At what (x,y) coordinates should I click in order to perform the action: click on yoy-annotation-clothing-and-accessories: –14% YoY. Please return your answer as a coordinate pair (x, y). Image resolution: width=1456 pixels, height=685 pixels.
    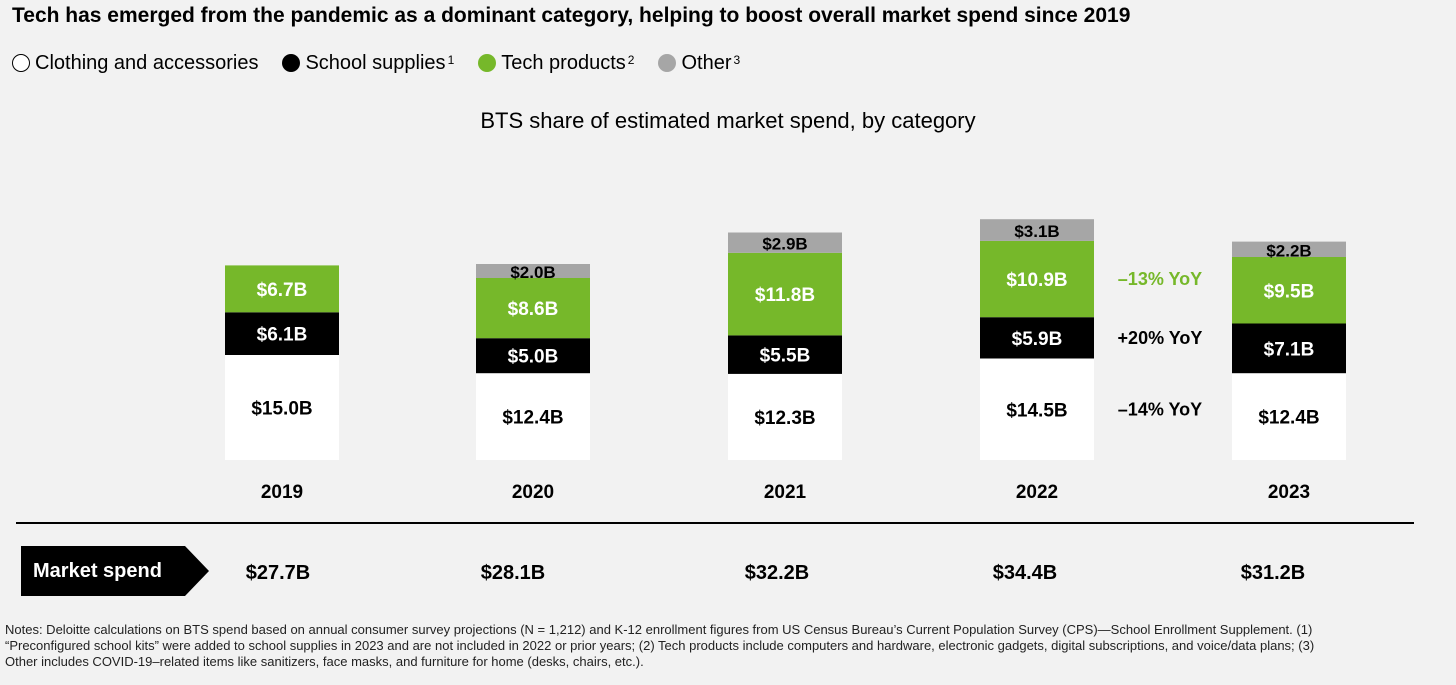
    Looking at the image, I should click on (1160, 409).